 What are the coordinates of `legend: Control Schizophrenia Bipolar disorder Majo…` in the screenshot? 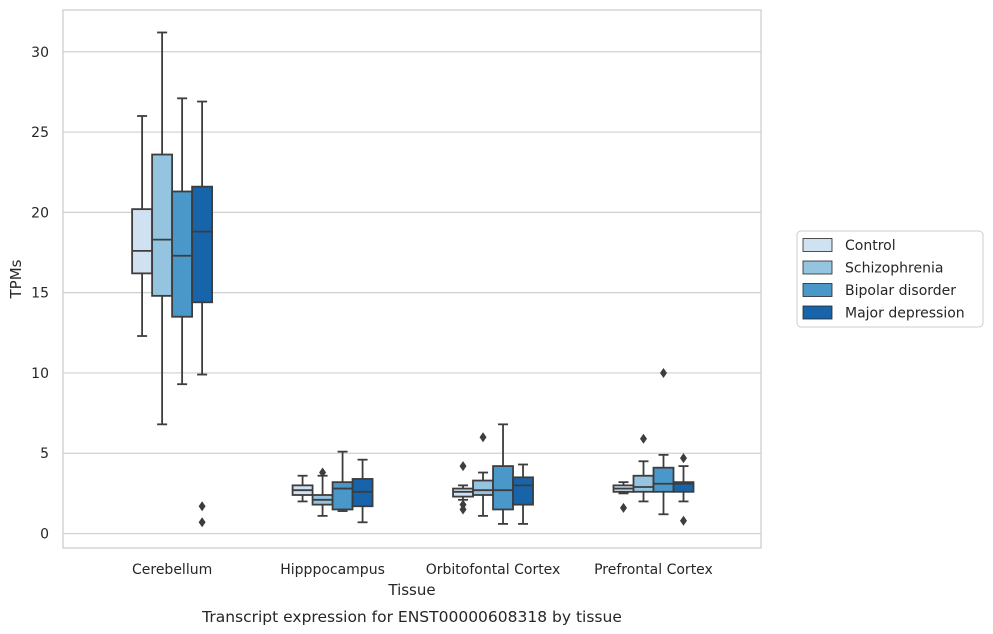 It's located at (890, 279).